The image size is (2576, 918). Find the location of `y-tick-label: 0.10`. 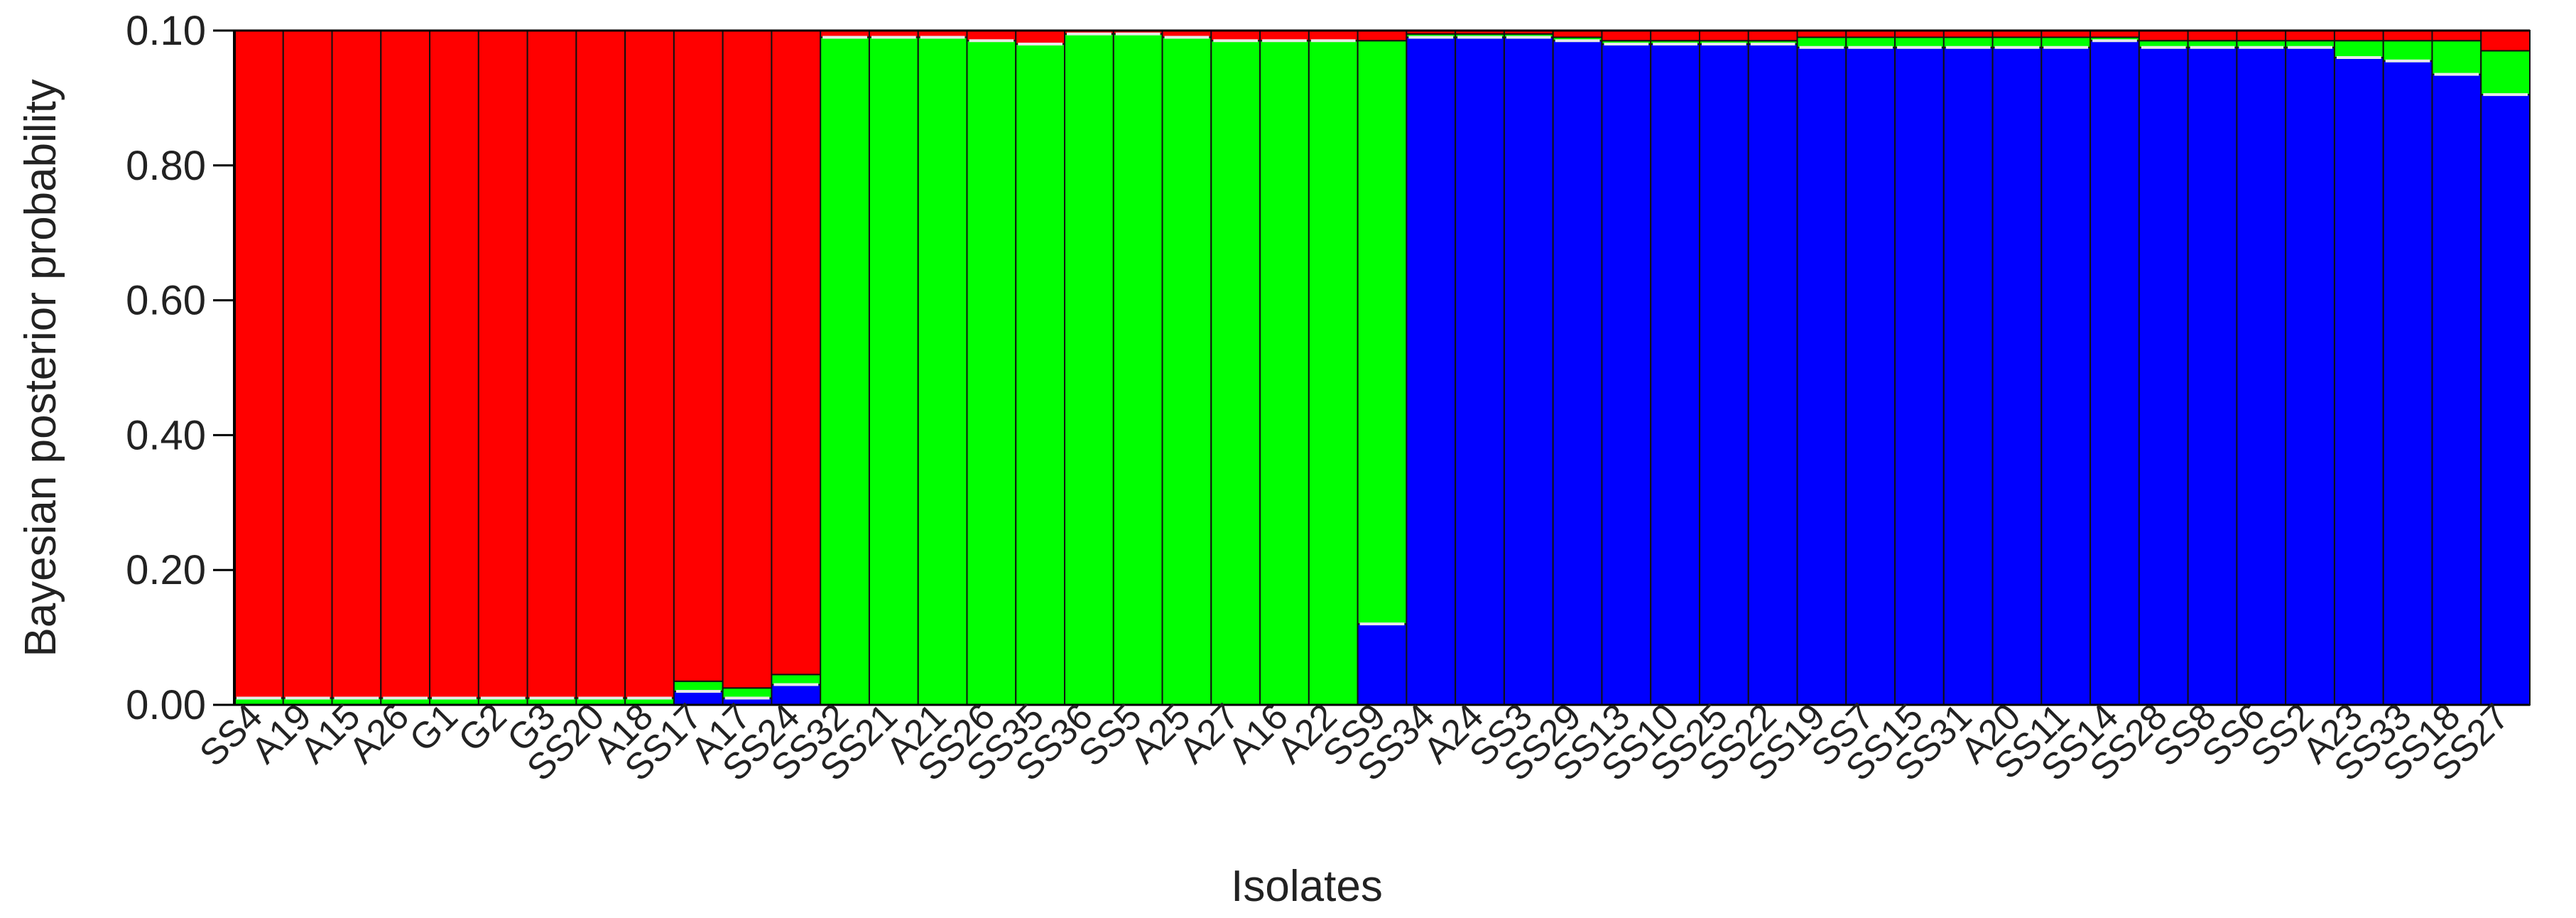

y-tick-label: 0.10 is located at coordinates (166, 31).